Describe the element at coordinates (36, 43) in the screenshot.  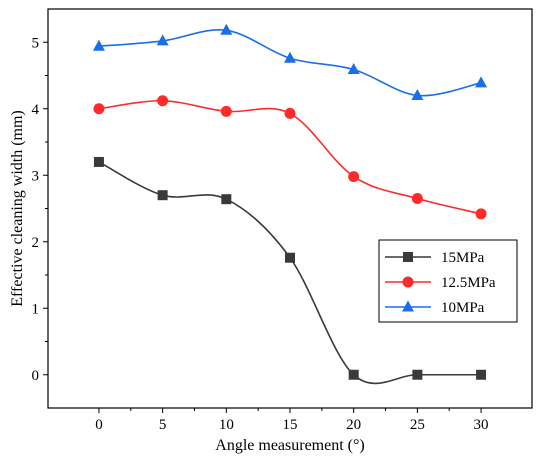
I see `y-tick-label: 5` at that location.